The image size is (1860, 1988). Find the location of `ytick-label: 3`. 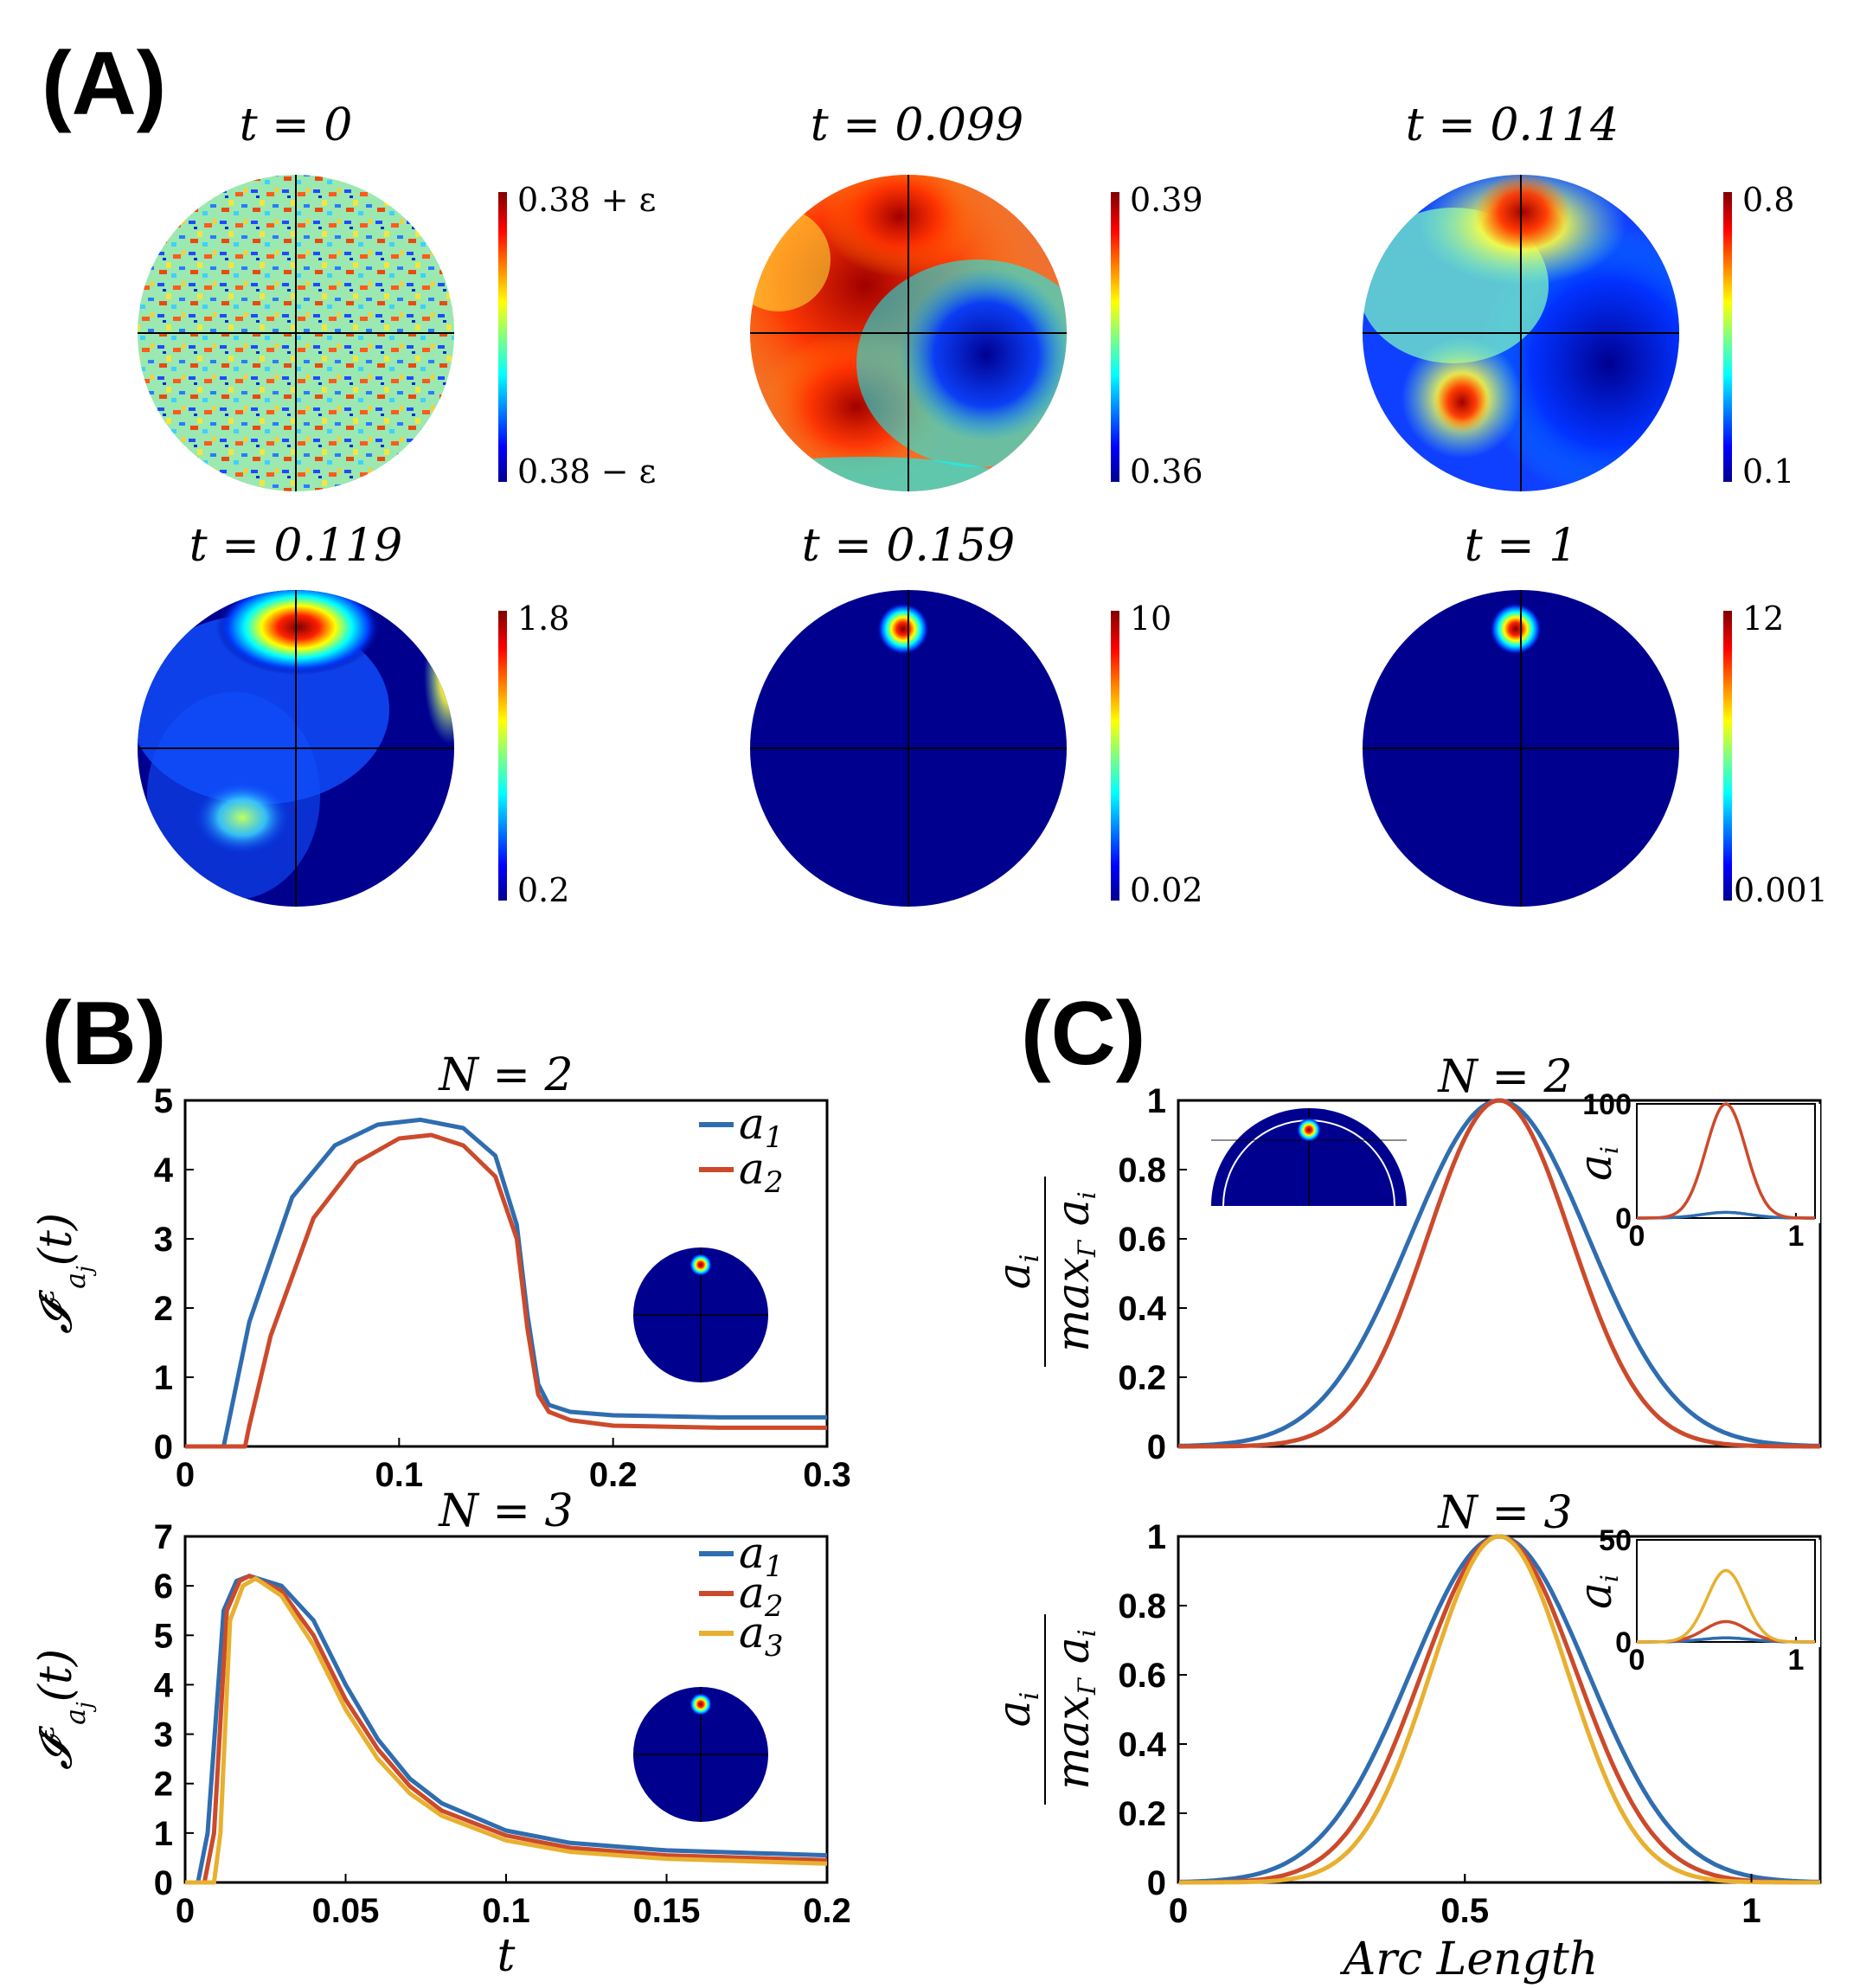

ytick-label: 3 is located at coordinates (163, 1240).